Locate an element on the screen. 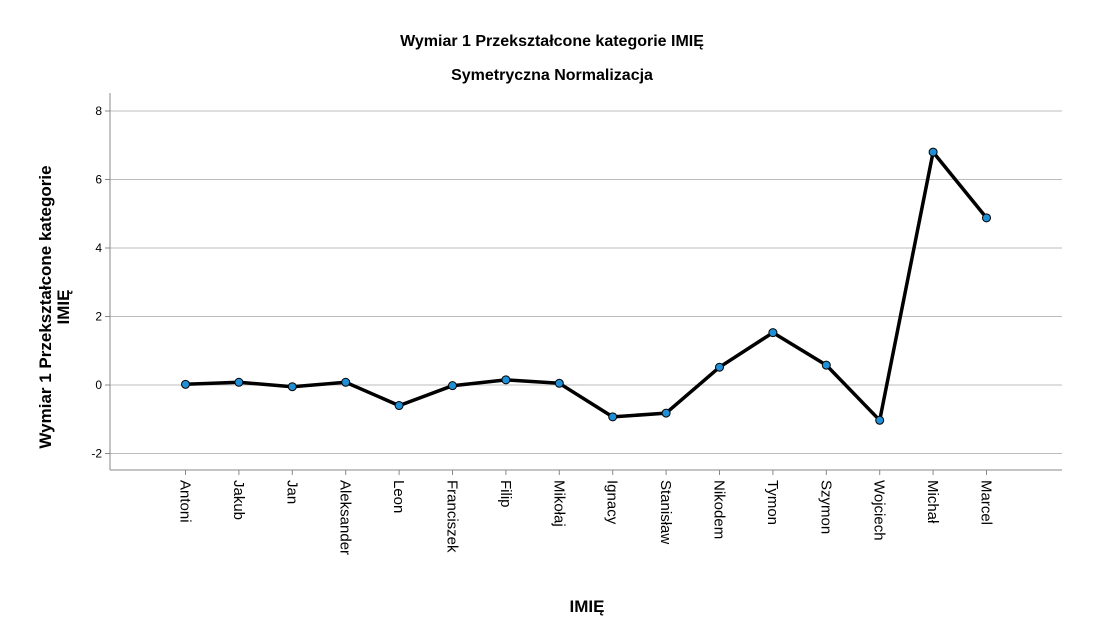 This screenshot has width=1115, height=637. x-tick-label: Tymon is located at coordinates (772, 502).